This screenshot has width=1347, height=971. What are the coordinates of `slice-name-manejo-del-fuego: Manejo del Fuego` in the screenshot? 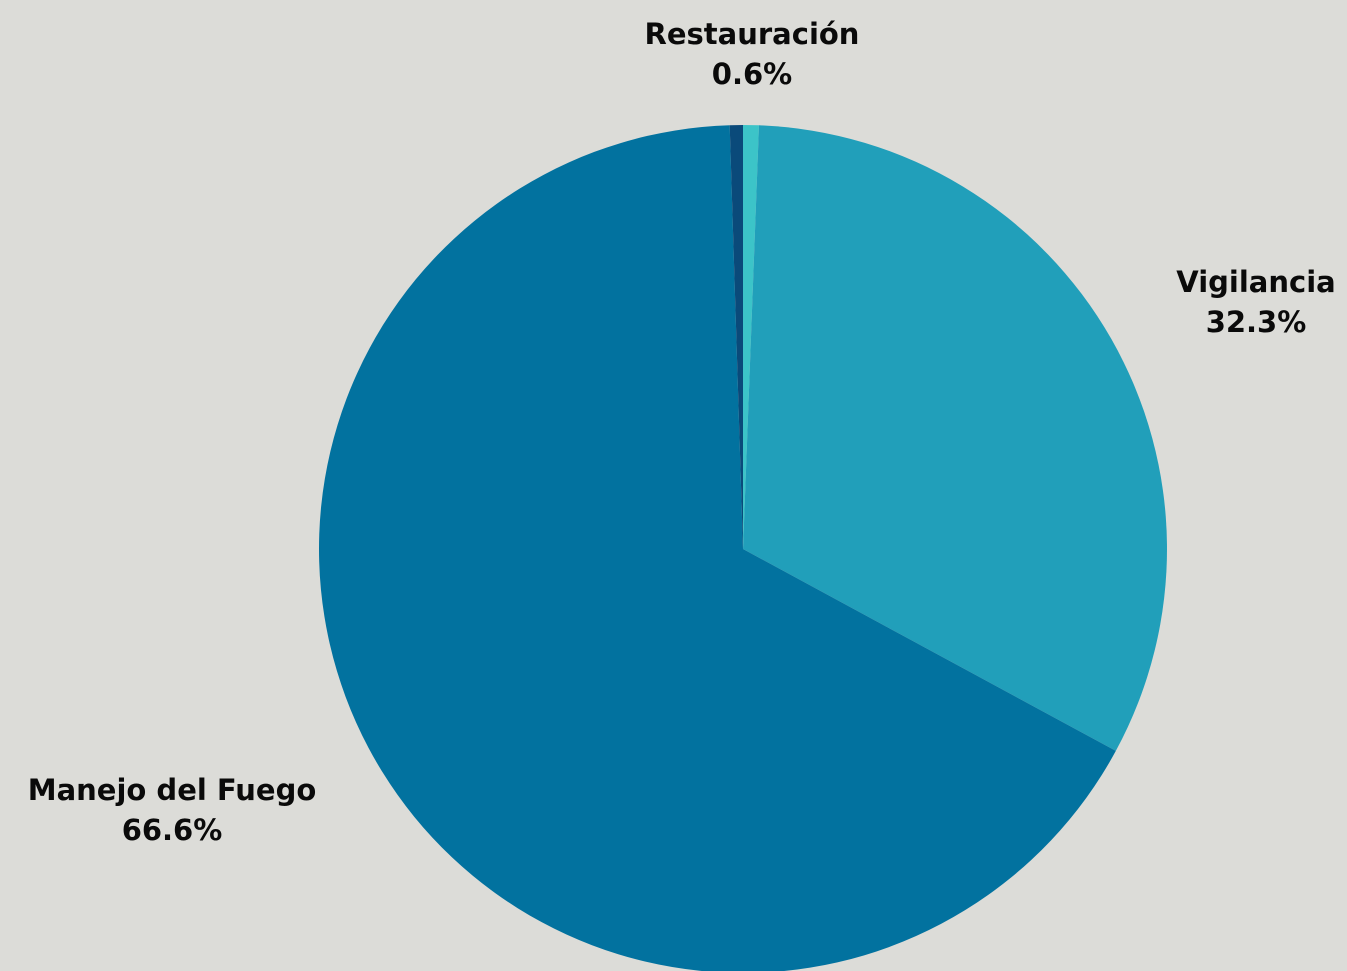 It's located at (172, 790).